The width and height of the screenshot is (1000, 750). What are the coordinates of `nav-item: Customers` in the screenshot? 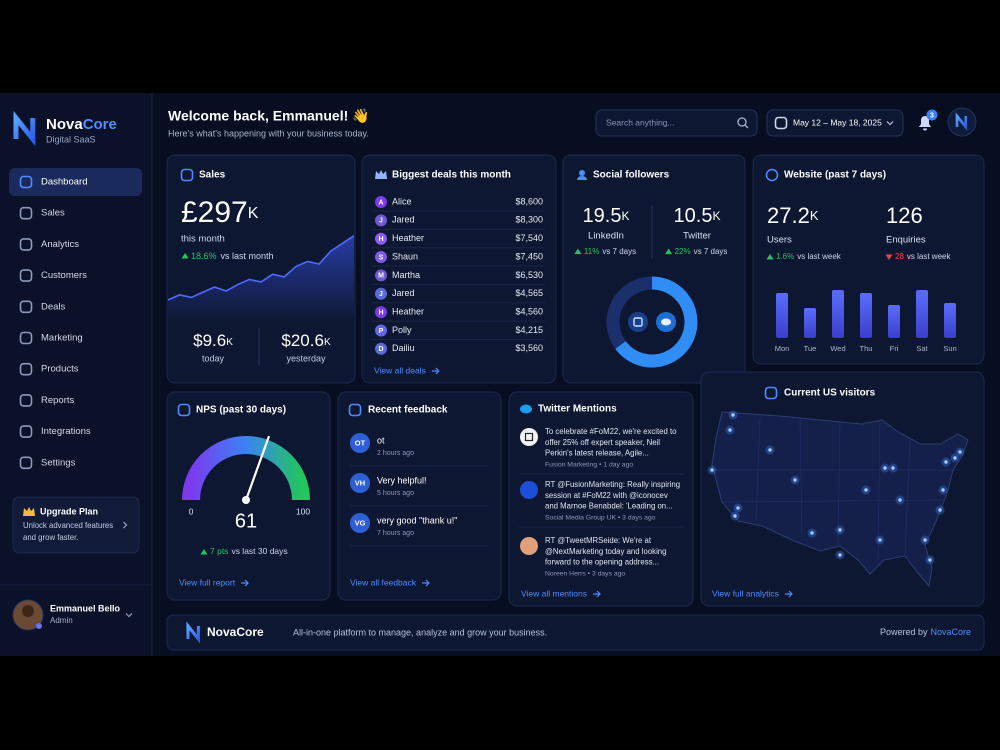 It's located at (64, 275).